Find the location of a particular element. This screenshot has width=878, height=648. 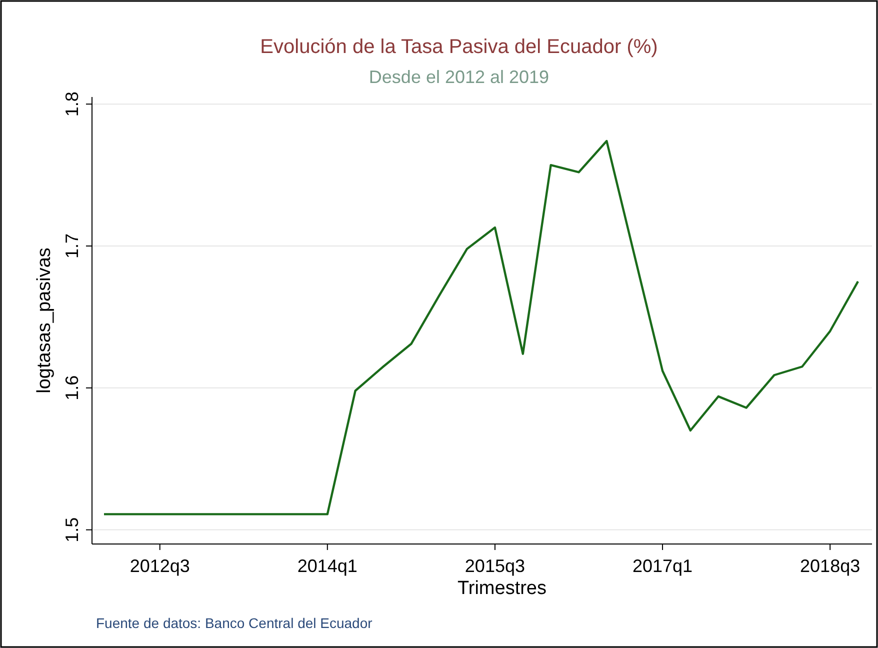

x-tick-label: 2017q1 is located at coordinates (662, 566).